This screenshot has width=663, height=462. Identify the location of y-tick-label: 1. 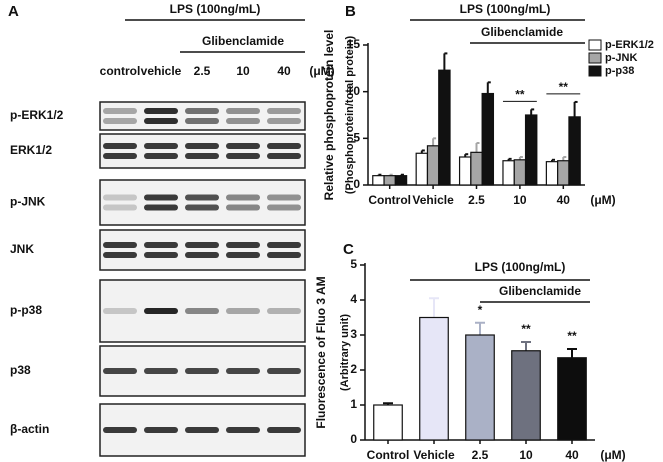
(353, 404).